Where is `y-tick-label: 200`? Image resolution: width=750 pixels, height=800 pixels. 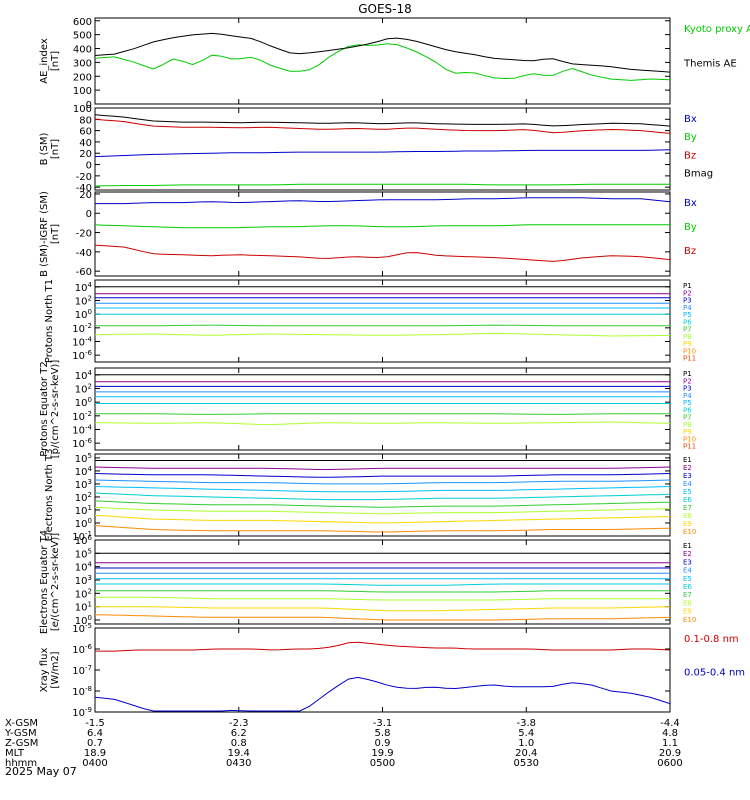
y-tick-label: 200 is located at coordinates (82, 77).